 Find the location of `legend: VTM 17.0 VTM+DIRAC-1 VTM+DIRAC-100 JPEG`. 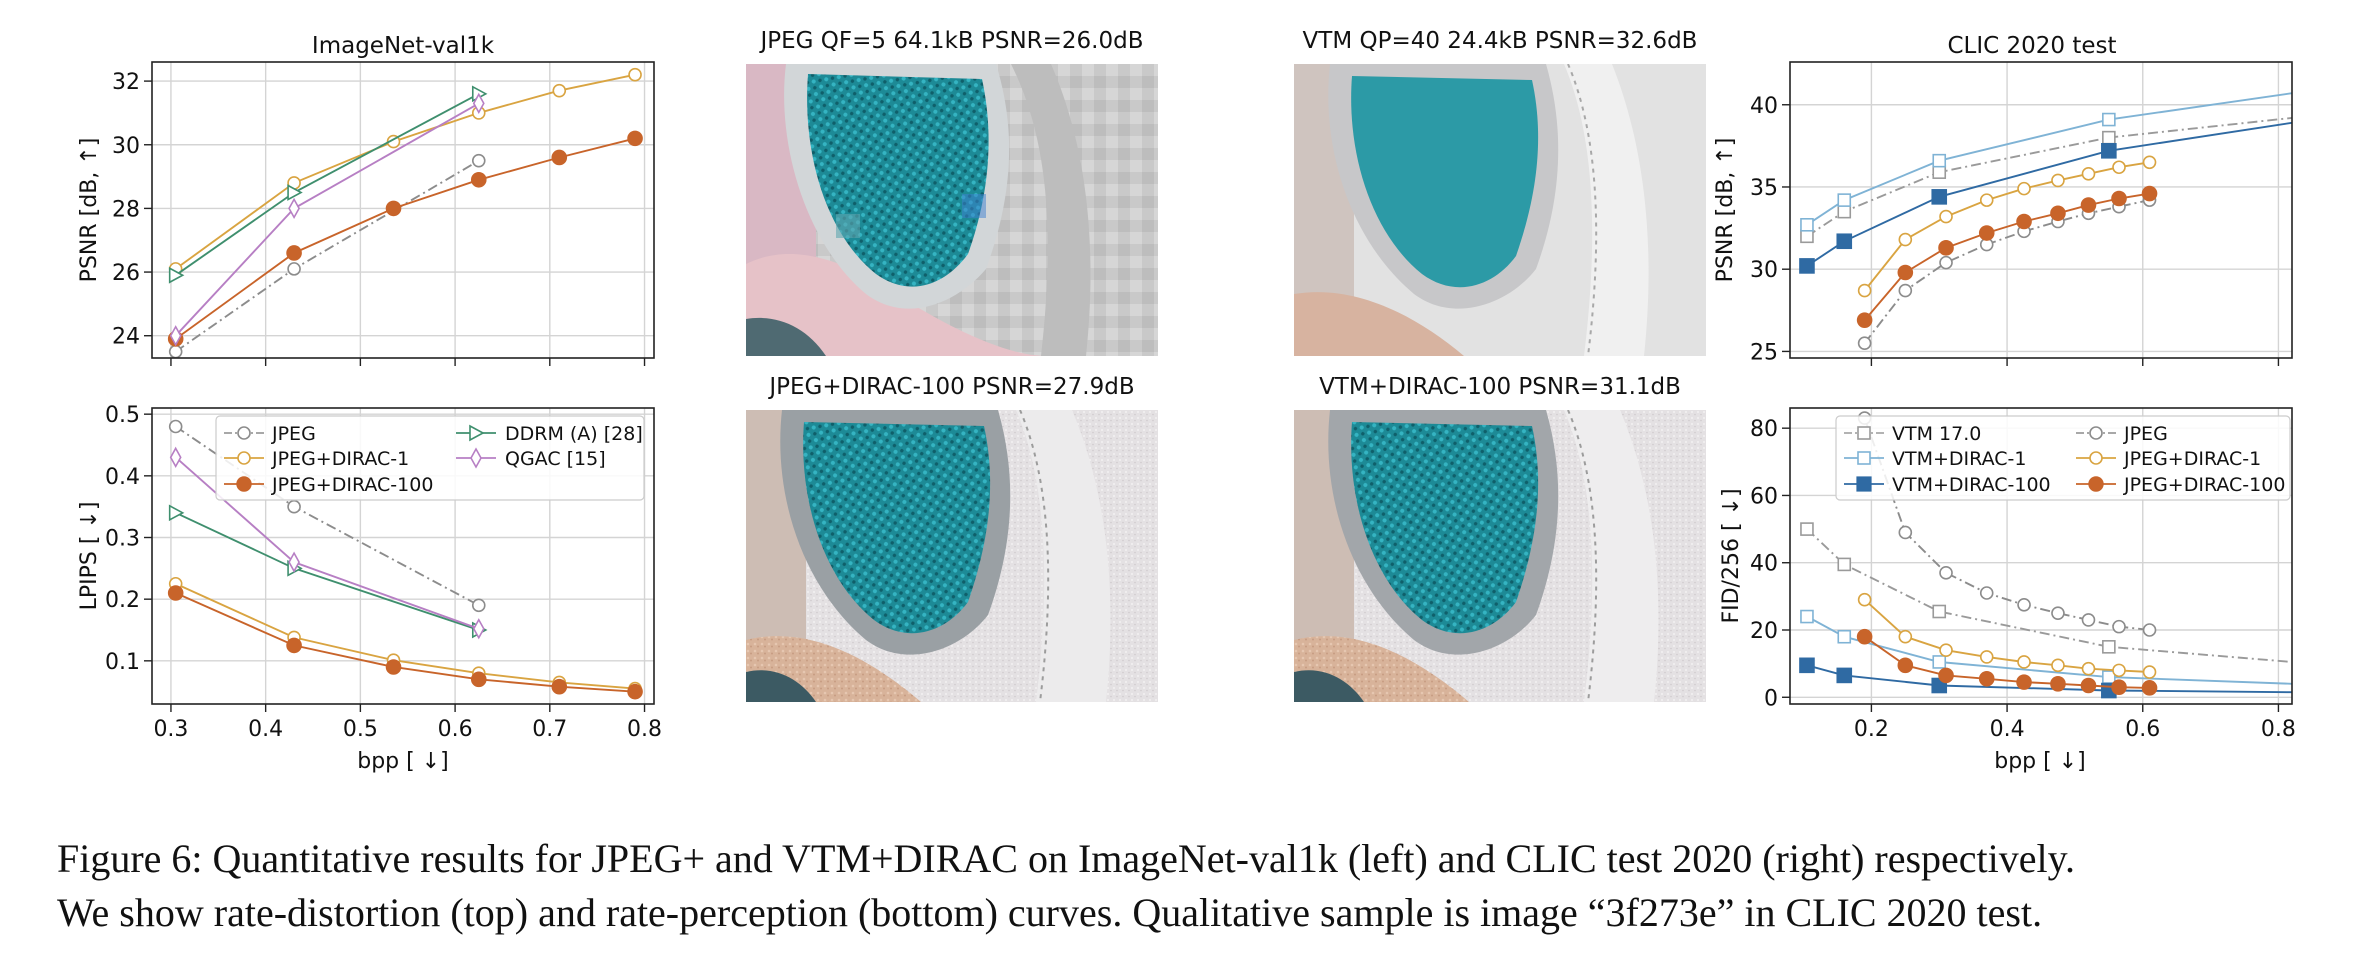

legend: VTM 17.0 VTM+DIRAC-1 VTM+DIRAC-100 JPEG is located at coordinates (2063, 458).